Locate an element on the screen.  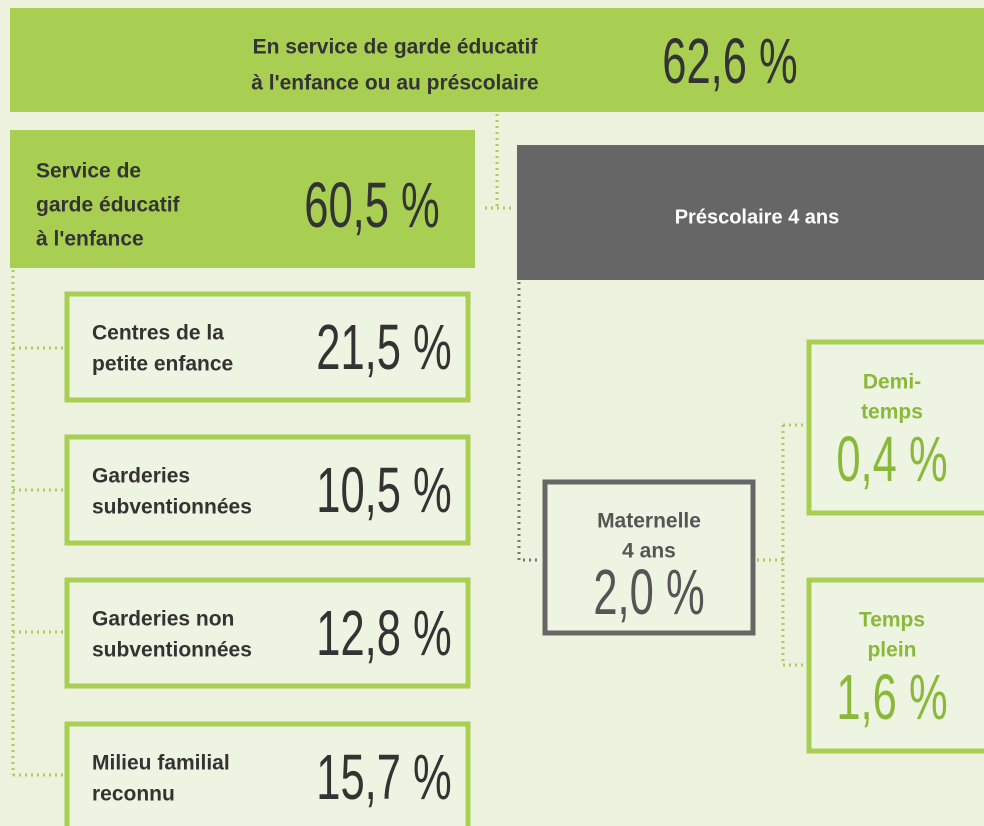
prescolaire-label: Préscolaire 4 ans is located at coordinates (757, 217).